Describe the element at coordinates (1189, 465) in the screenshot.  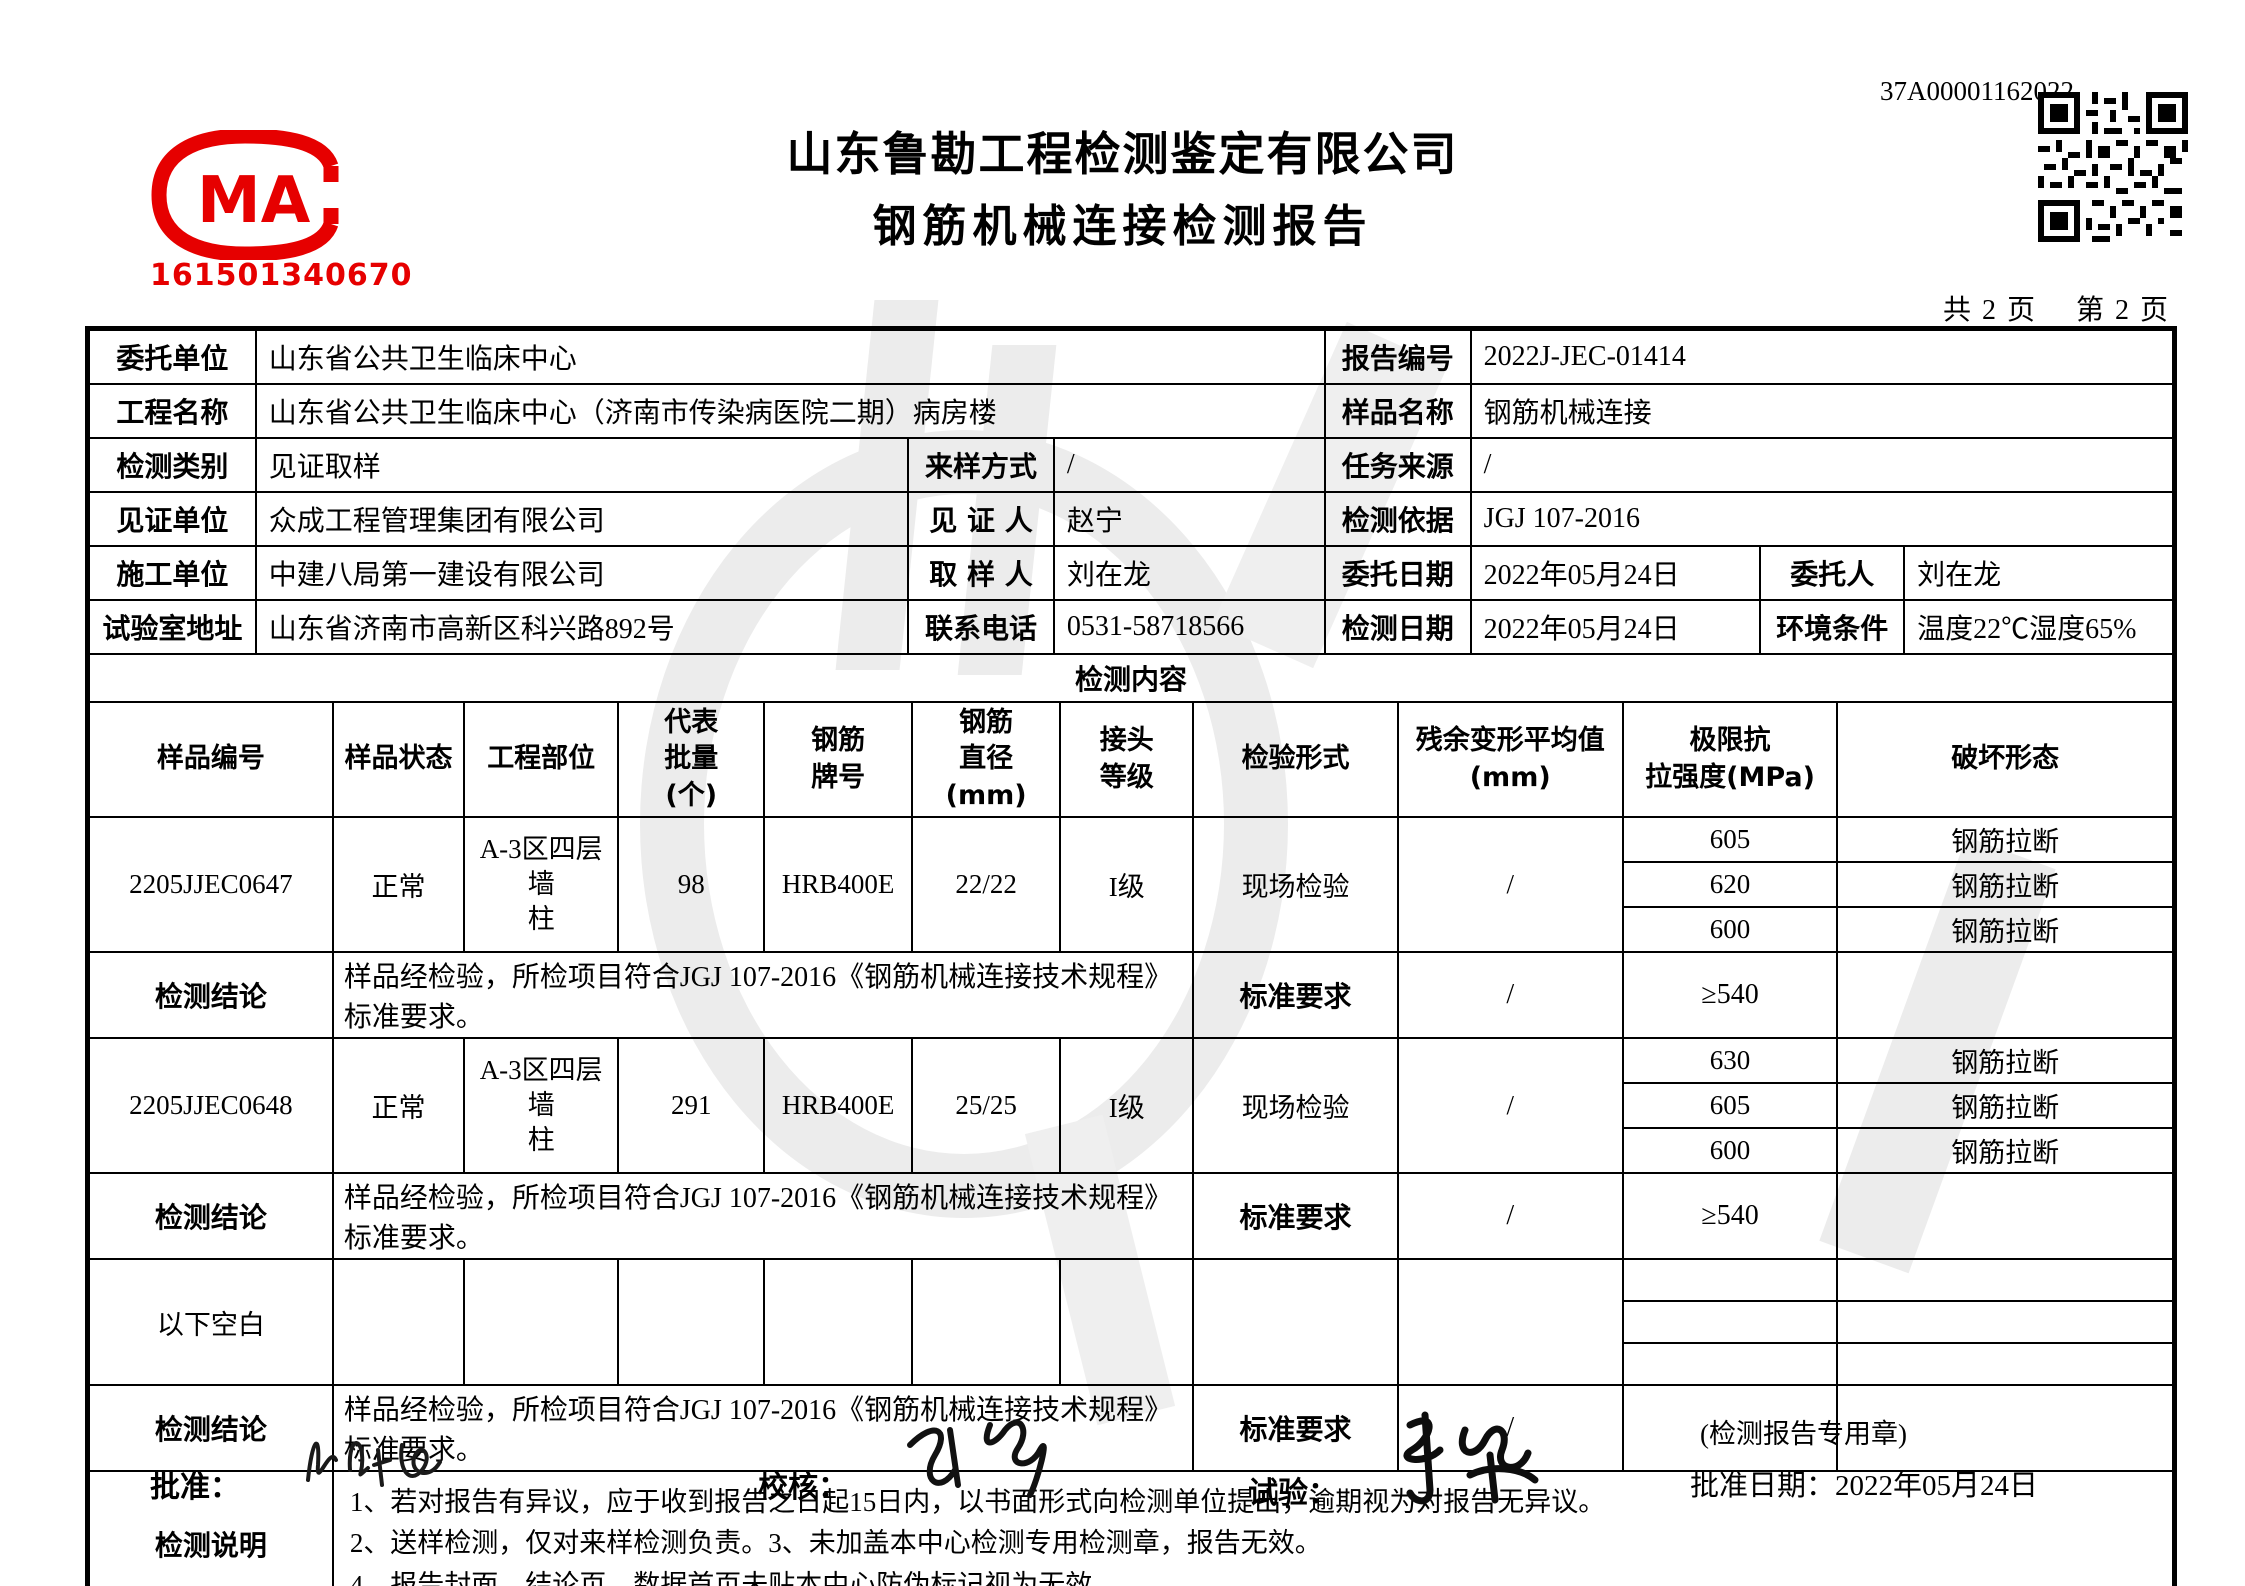
I see `sampling-method-value: /` at that location.